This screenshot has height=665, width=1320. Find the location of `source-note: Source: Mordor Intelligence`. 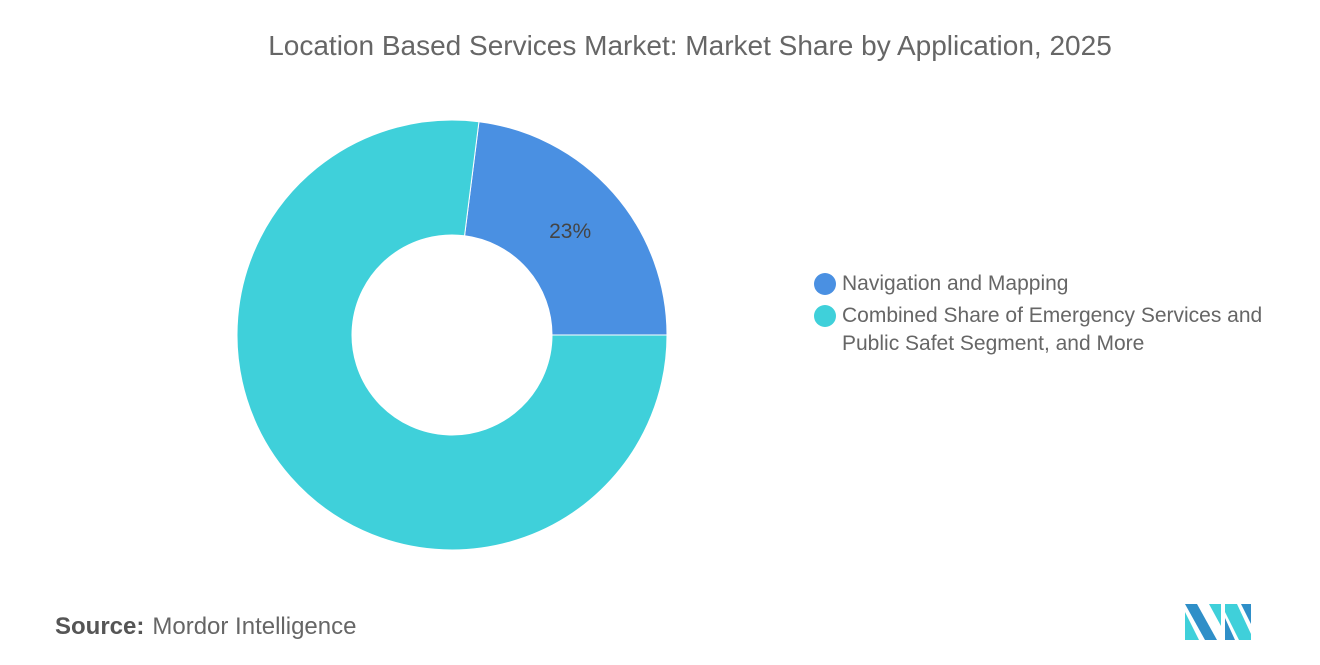

source-note: Source: Mordor Intelligence is located at coordinates (205, 627).